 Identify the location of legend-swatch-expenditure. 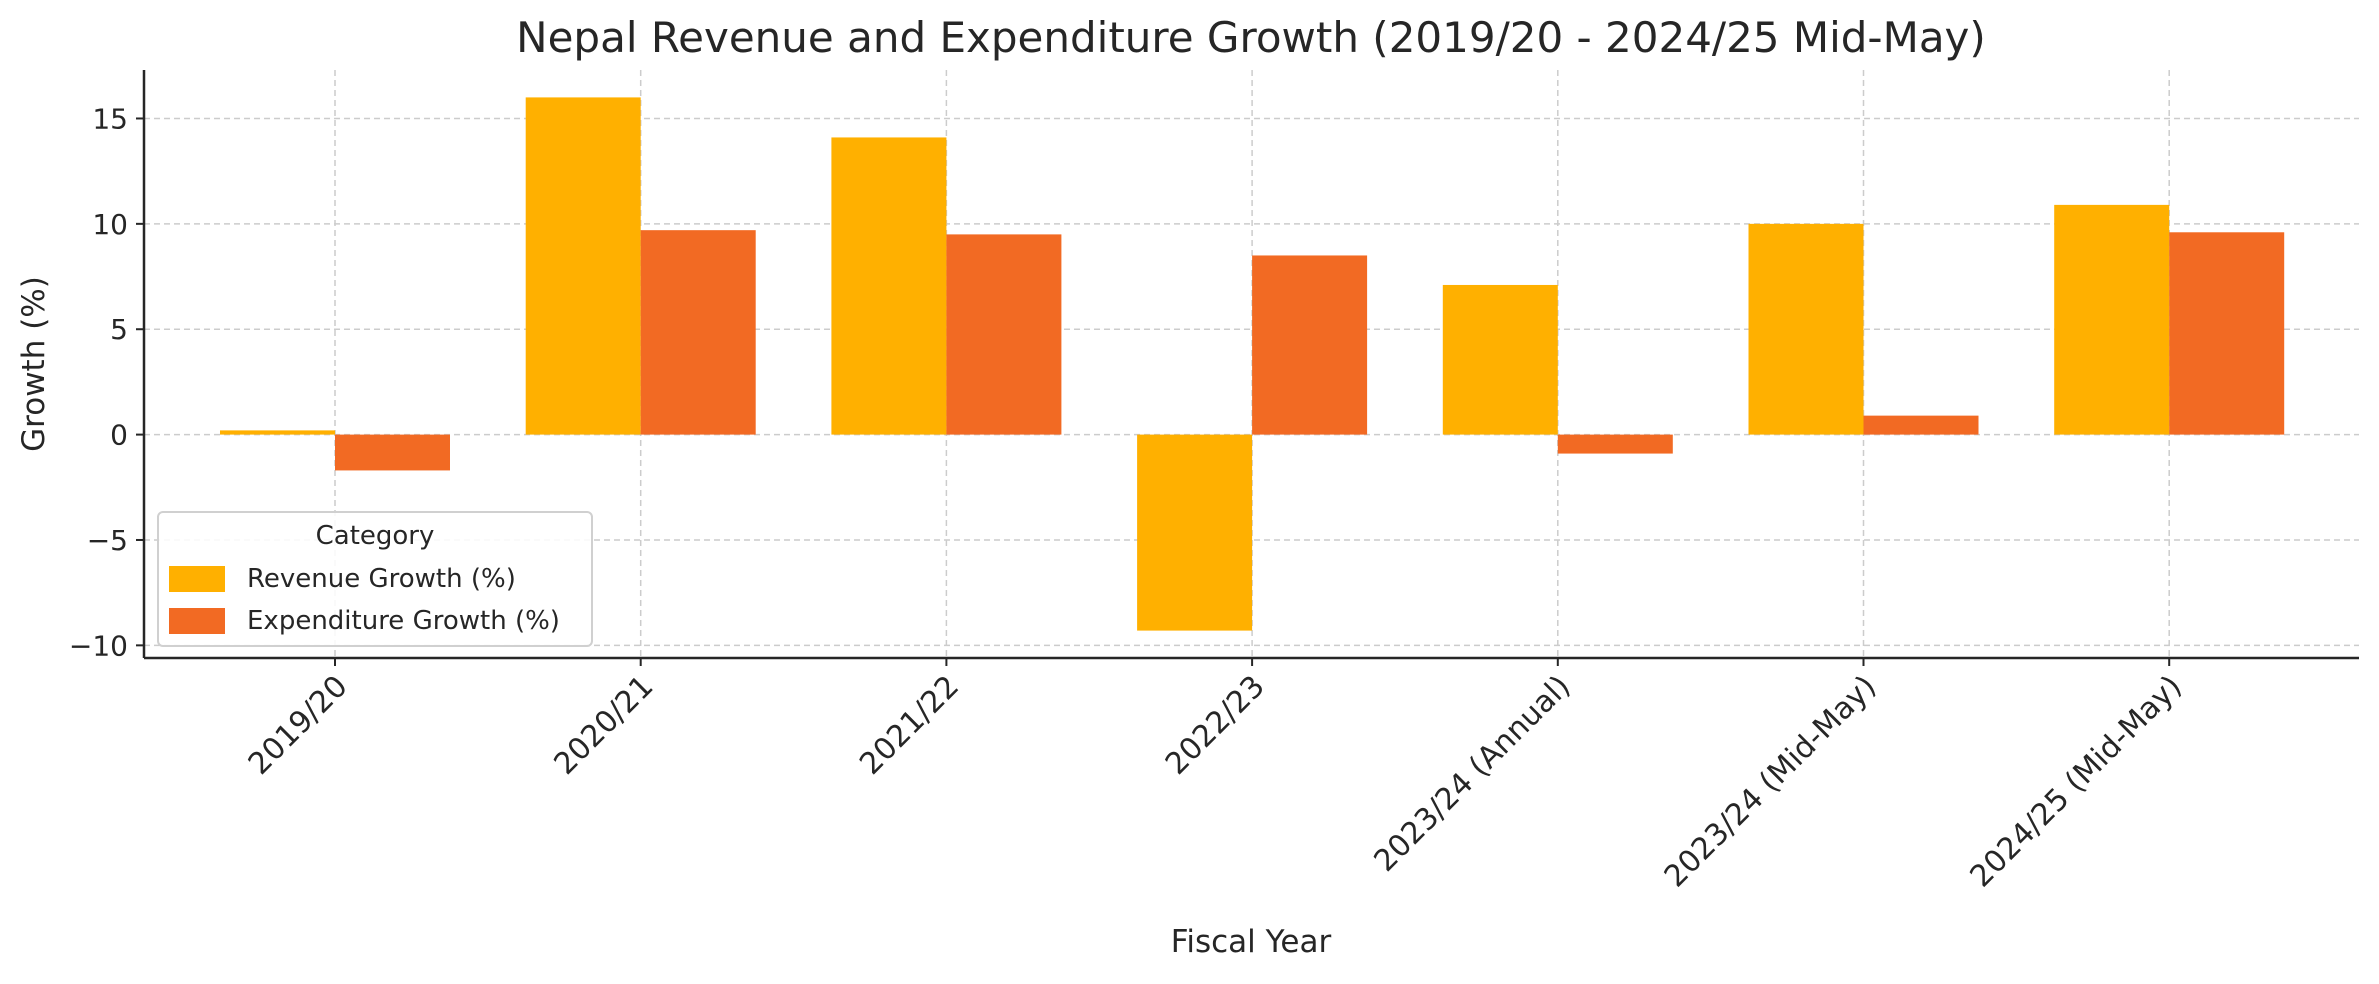
(197, 621).